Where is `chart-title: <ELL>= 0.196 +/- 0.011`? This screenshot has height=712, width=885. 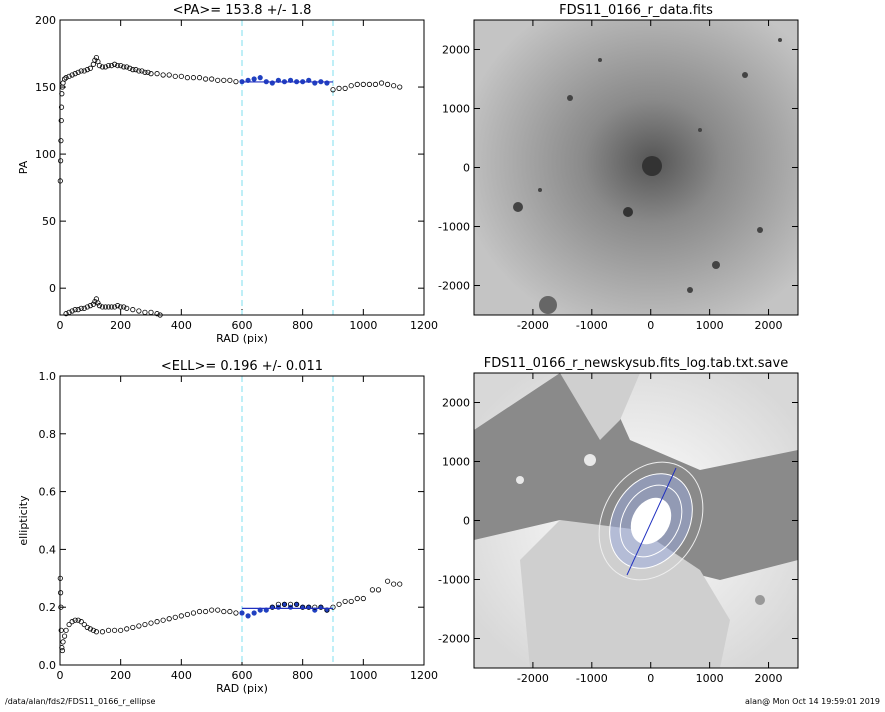 chart-title: <ELL>= 0.196 +/- 0.011 is located at coordinates (242, 366).